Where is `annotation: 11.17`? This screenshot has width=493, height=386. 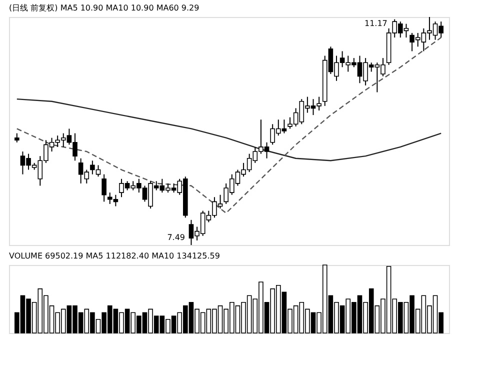
annotation: 11.17 is located at coordinates (376, 23).